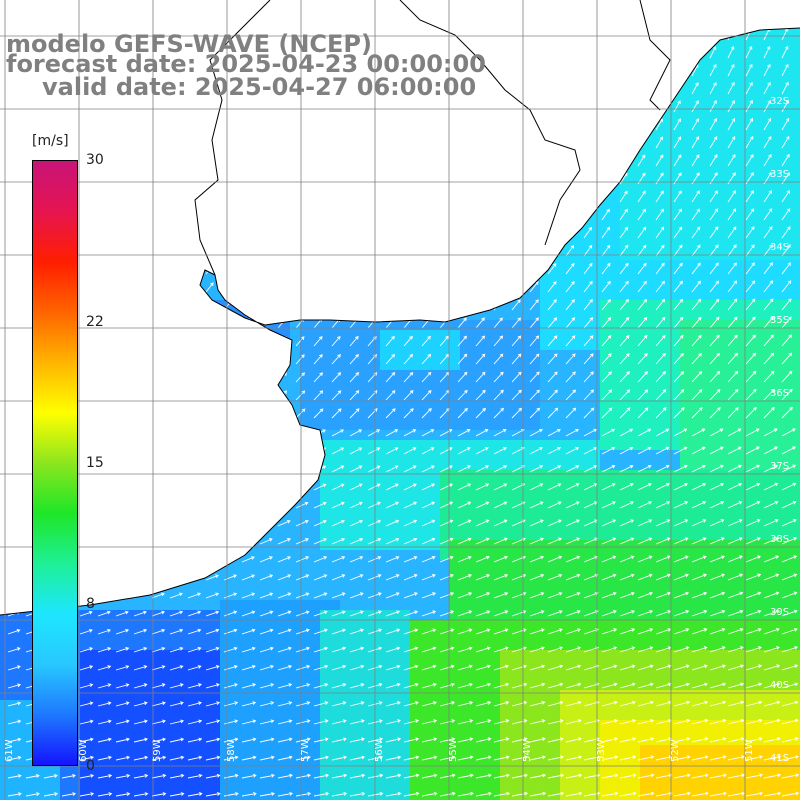 This screenshot has height=800, width=800. What do you see at coordinates (779, 174) in the screenshot?
I see `latitude-label: 33S` at bounding box center [779, 174].